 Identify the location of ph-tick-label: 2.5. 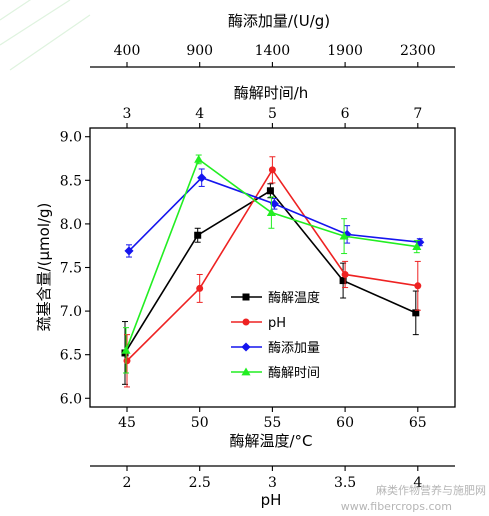
(200, 483).